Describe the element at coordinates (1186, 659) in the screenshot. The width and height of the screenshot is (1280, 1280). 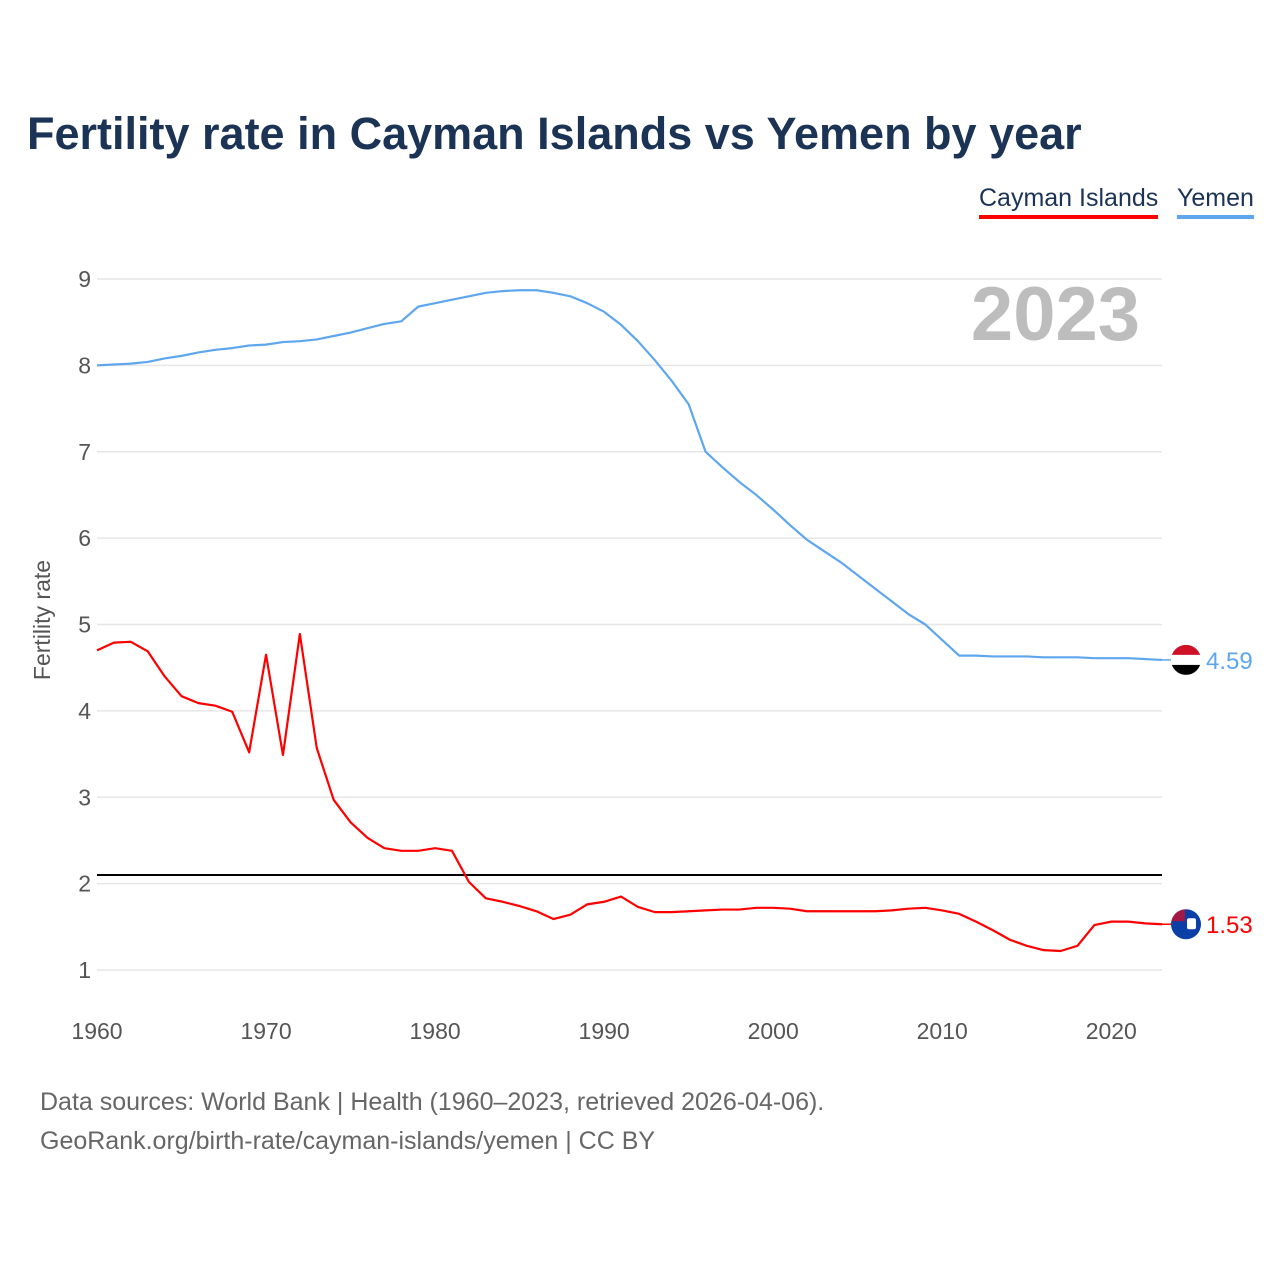
I see `flag-yemen-icon` at that location.